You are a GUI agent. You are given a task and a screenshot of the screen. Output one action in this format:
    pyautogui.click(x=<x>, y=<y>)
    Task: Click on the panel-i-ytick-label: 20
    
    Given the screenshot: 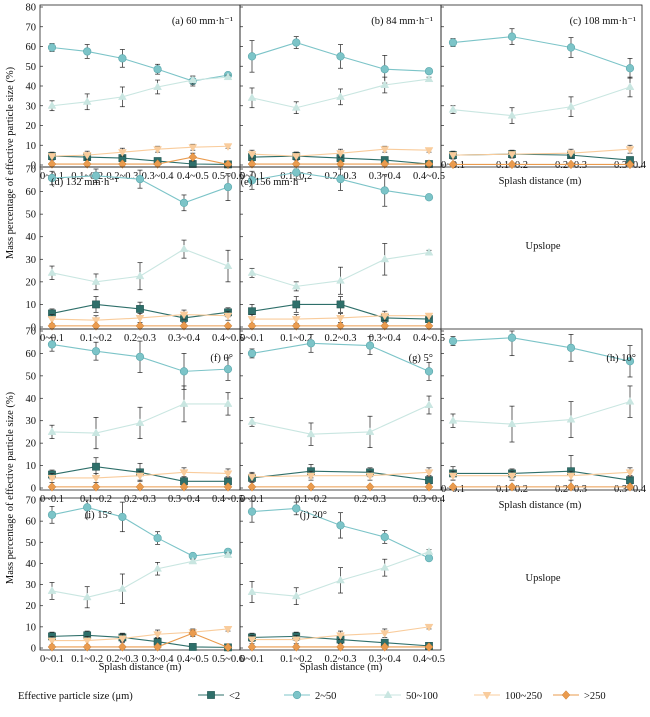 What is the action you would take?
    pyautogui.click(x=31, y=606)
    